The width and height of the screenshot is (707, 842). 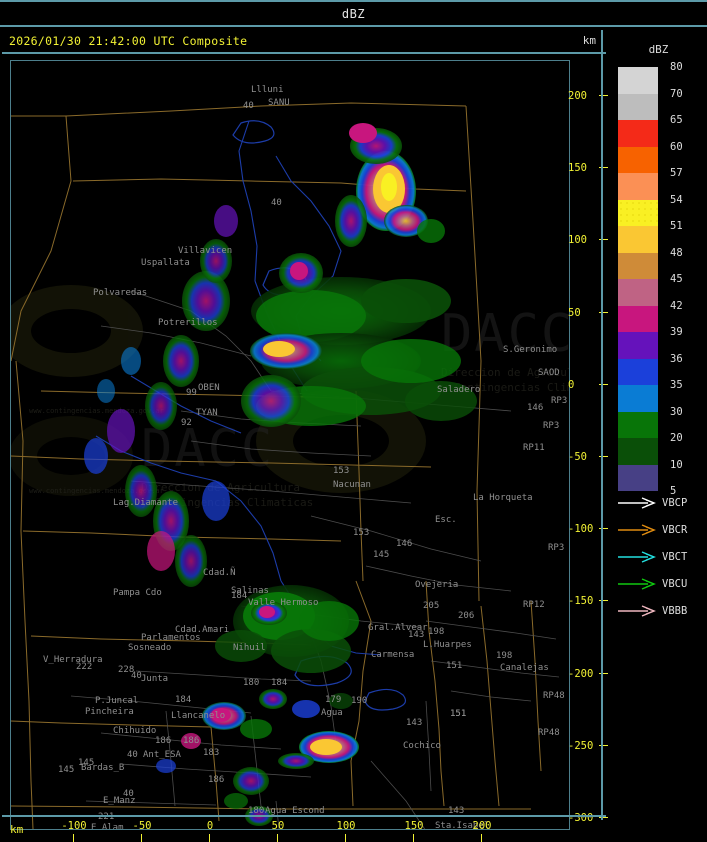 What do you see at coordinates (675, 611) in the screenshot?
I see `arrow-legend-label: VBBB` at bounding box center [675, 611].